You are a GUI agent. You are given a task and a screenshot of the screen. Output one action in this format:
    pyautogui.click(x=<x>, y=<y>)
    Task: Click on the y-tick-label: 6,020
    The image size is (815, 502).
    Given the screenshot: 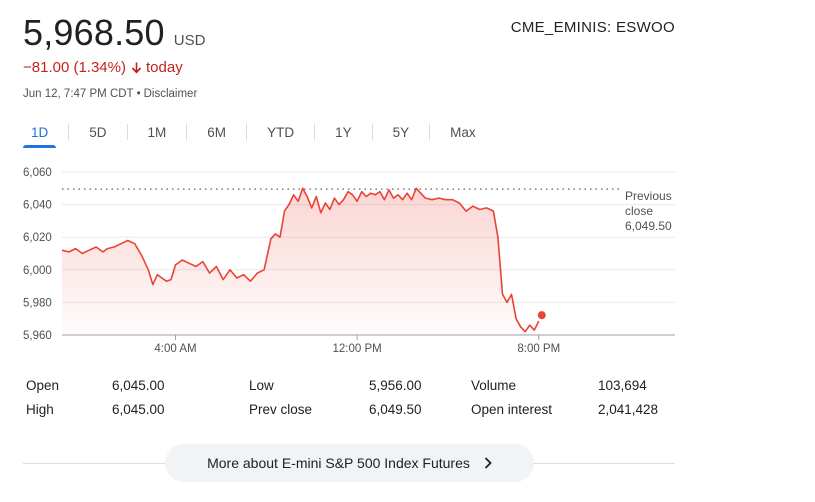 What is the action you would take?
    pyautogui.click(x=37, y=238)
    